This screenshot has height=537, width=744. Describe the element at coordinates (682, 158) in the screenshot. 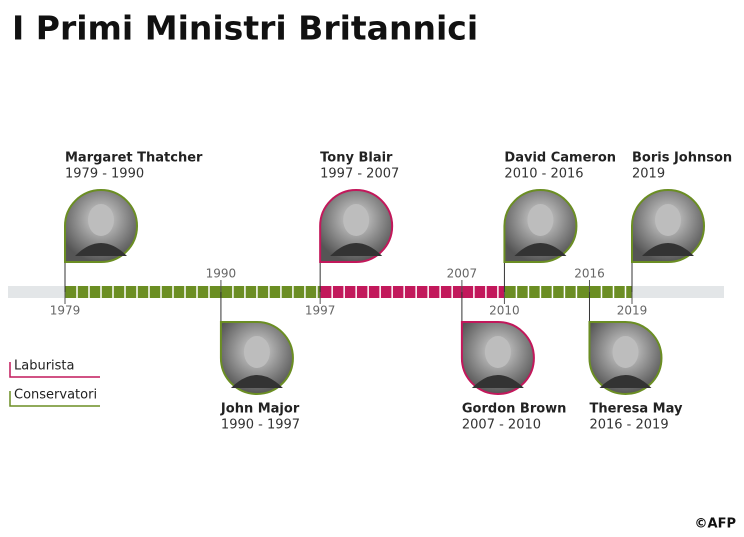

I see `minister-name: Boris Johnson` at that location.